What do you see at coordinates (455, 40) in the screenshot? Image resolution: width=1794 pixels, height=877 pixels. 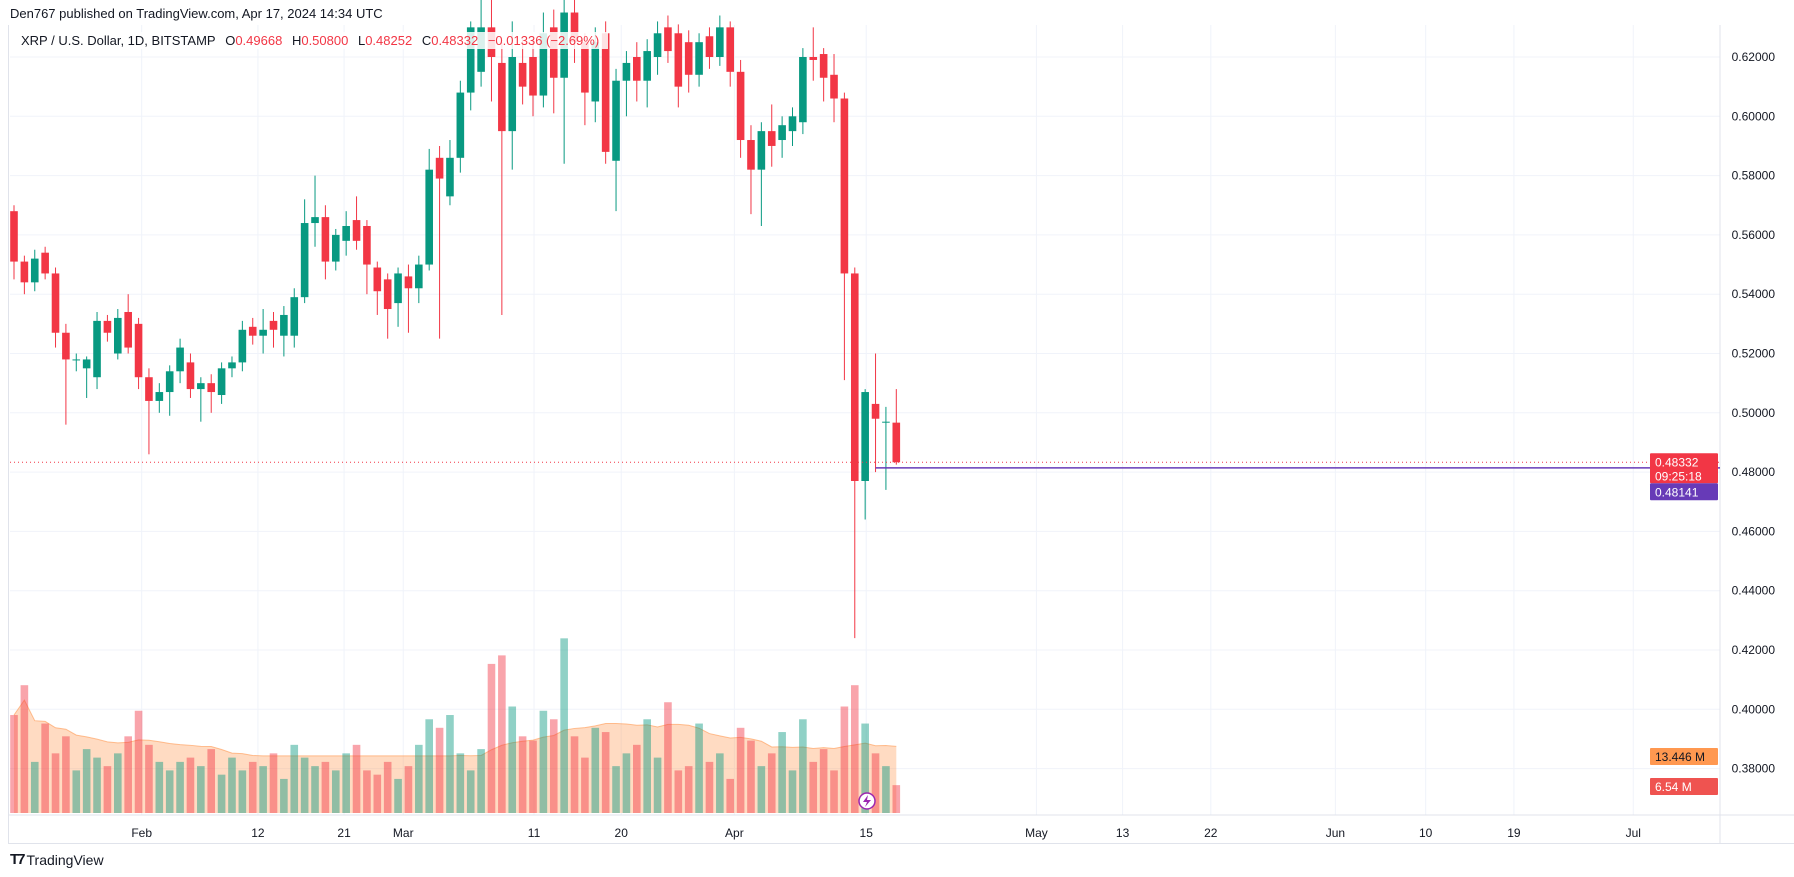 I see `close-value: 0.48332` at bounding box center [455, 40].